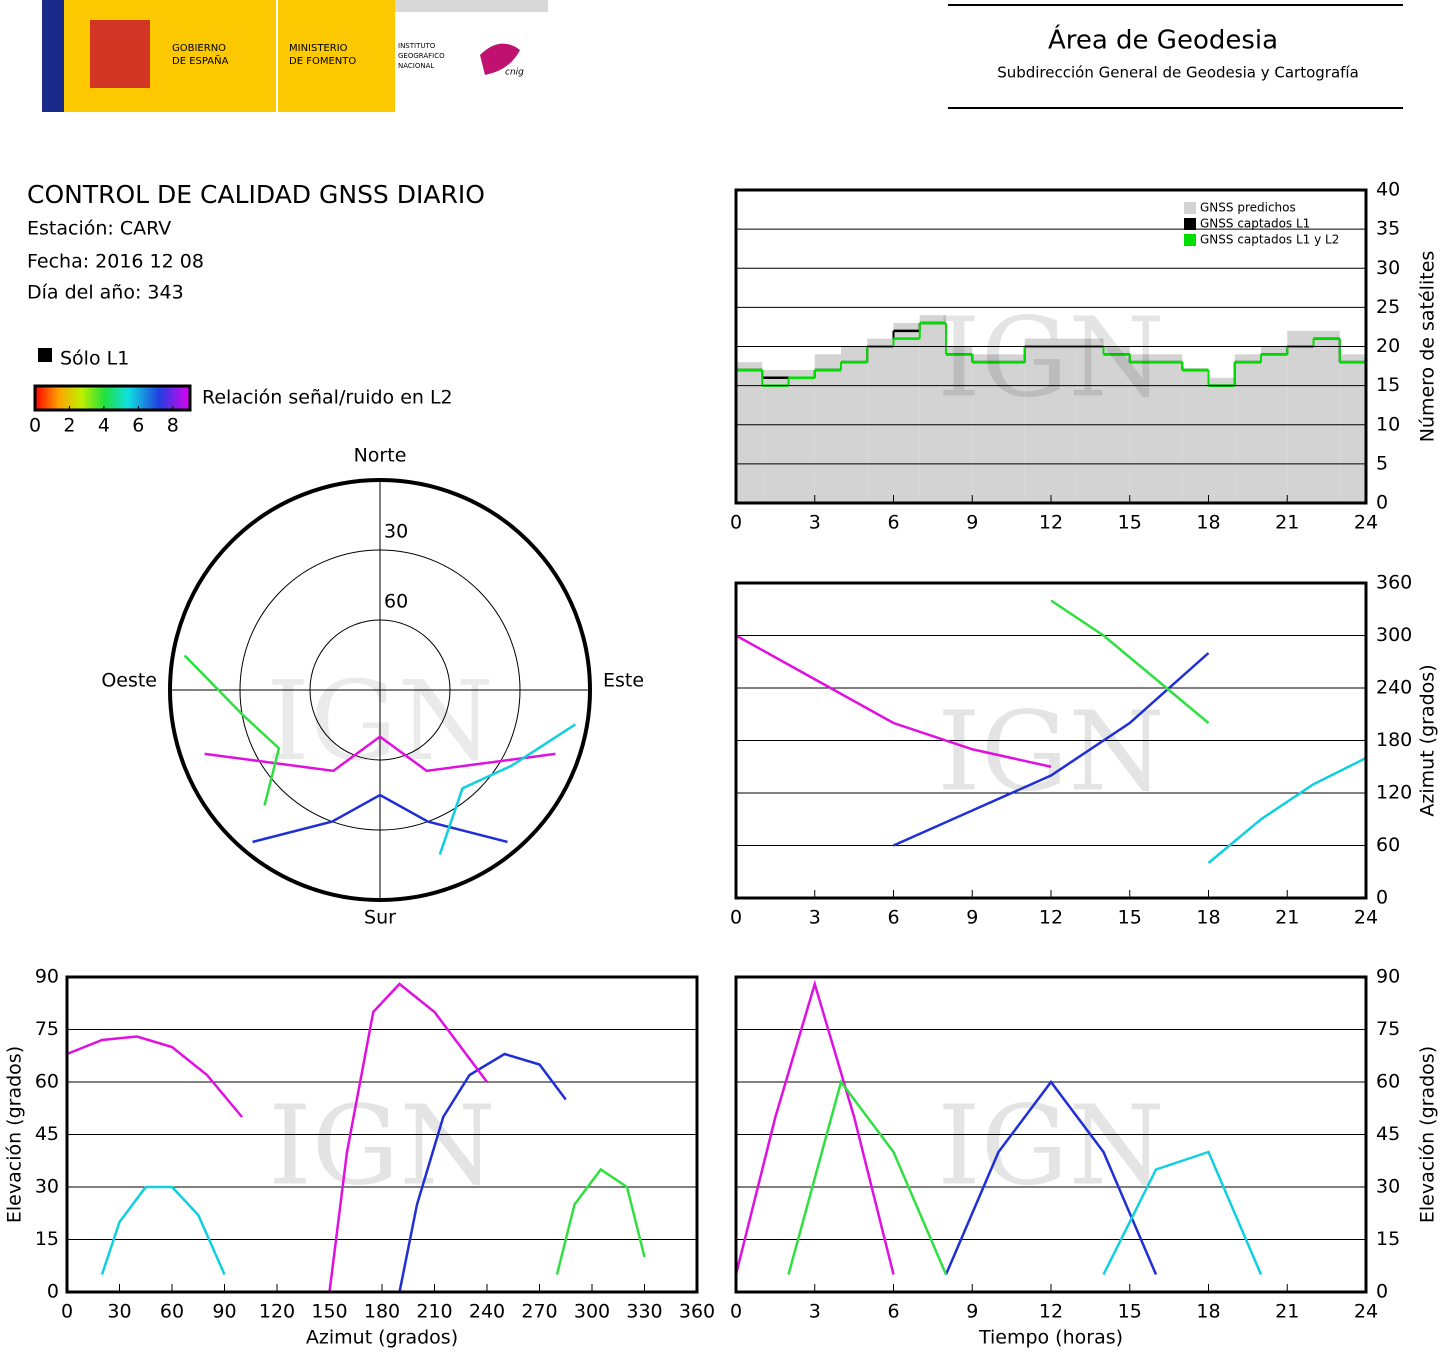 This screenshot has width=1445, height=1354. I want to click on colorbar-tick-label: 0, so click(35, 426).